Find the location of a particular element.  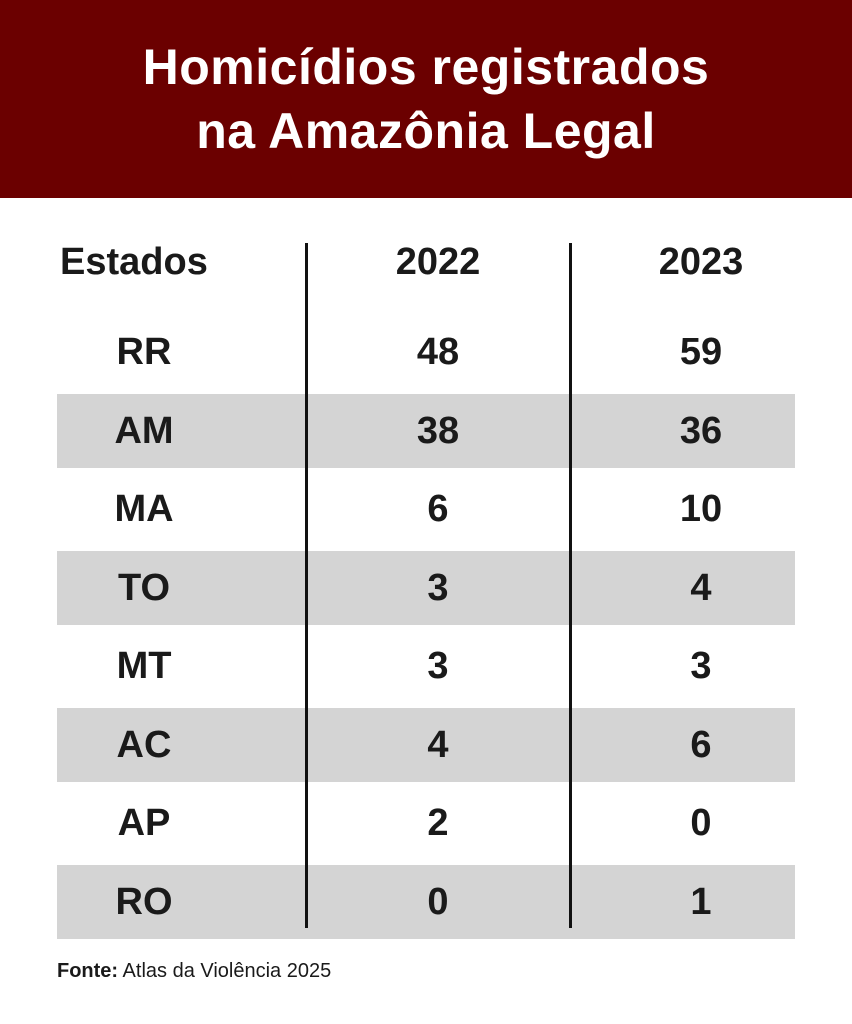

value-2023-cell: 1 is located at coordinates (701, 902).